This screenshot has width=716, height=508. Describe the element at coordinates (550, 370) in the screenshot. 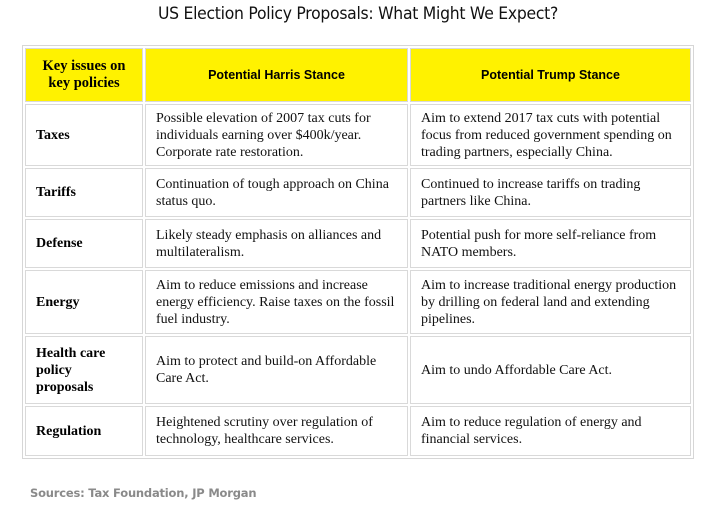

I see `trump-stance-cell: Aim to undo Affordable Care Act.` at that location.